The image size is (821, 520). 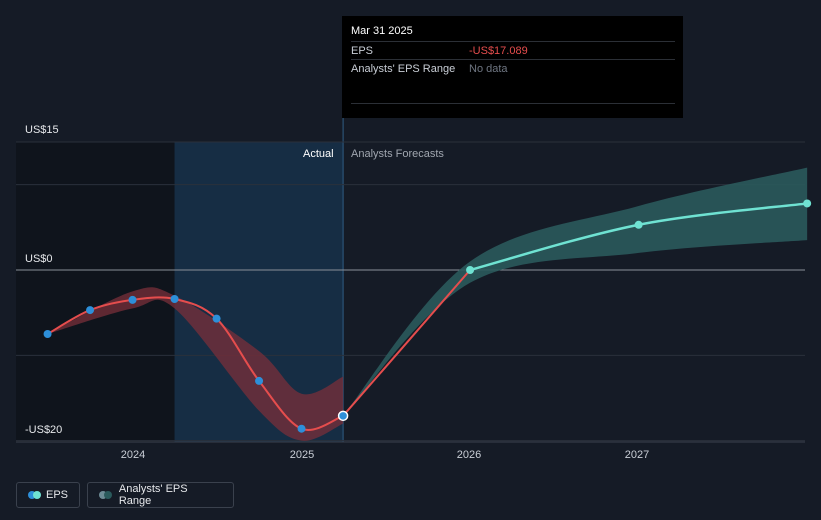 I want to click on legend-eps: EPS, so click(x=48, y=495).